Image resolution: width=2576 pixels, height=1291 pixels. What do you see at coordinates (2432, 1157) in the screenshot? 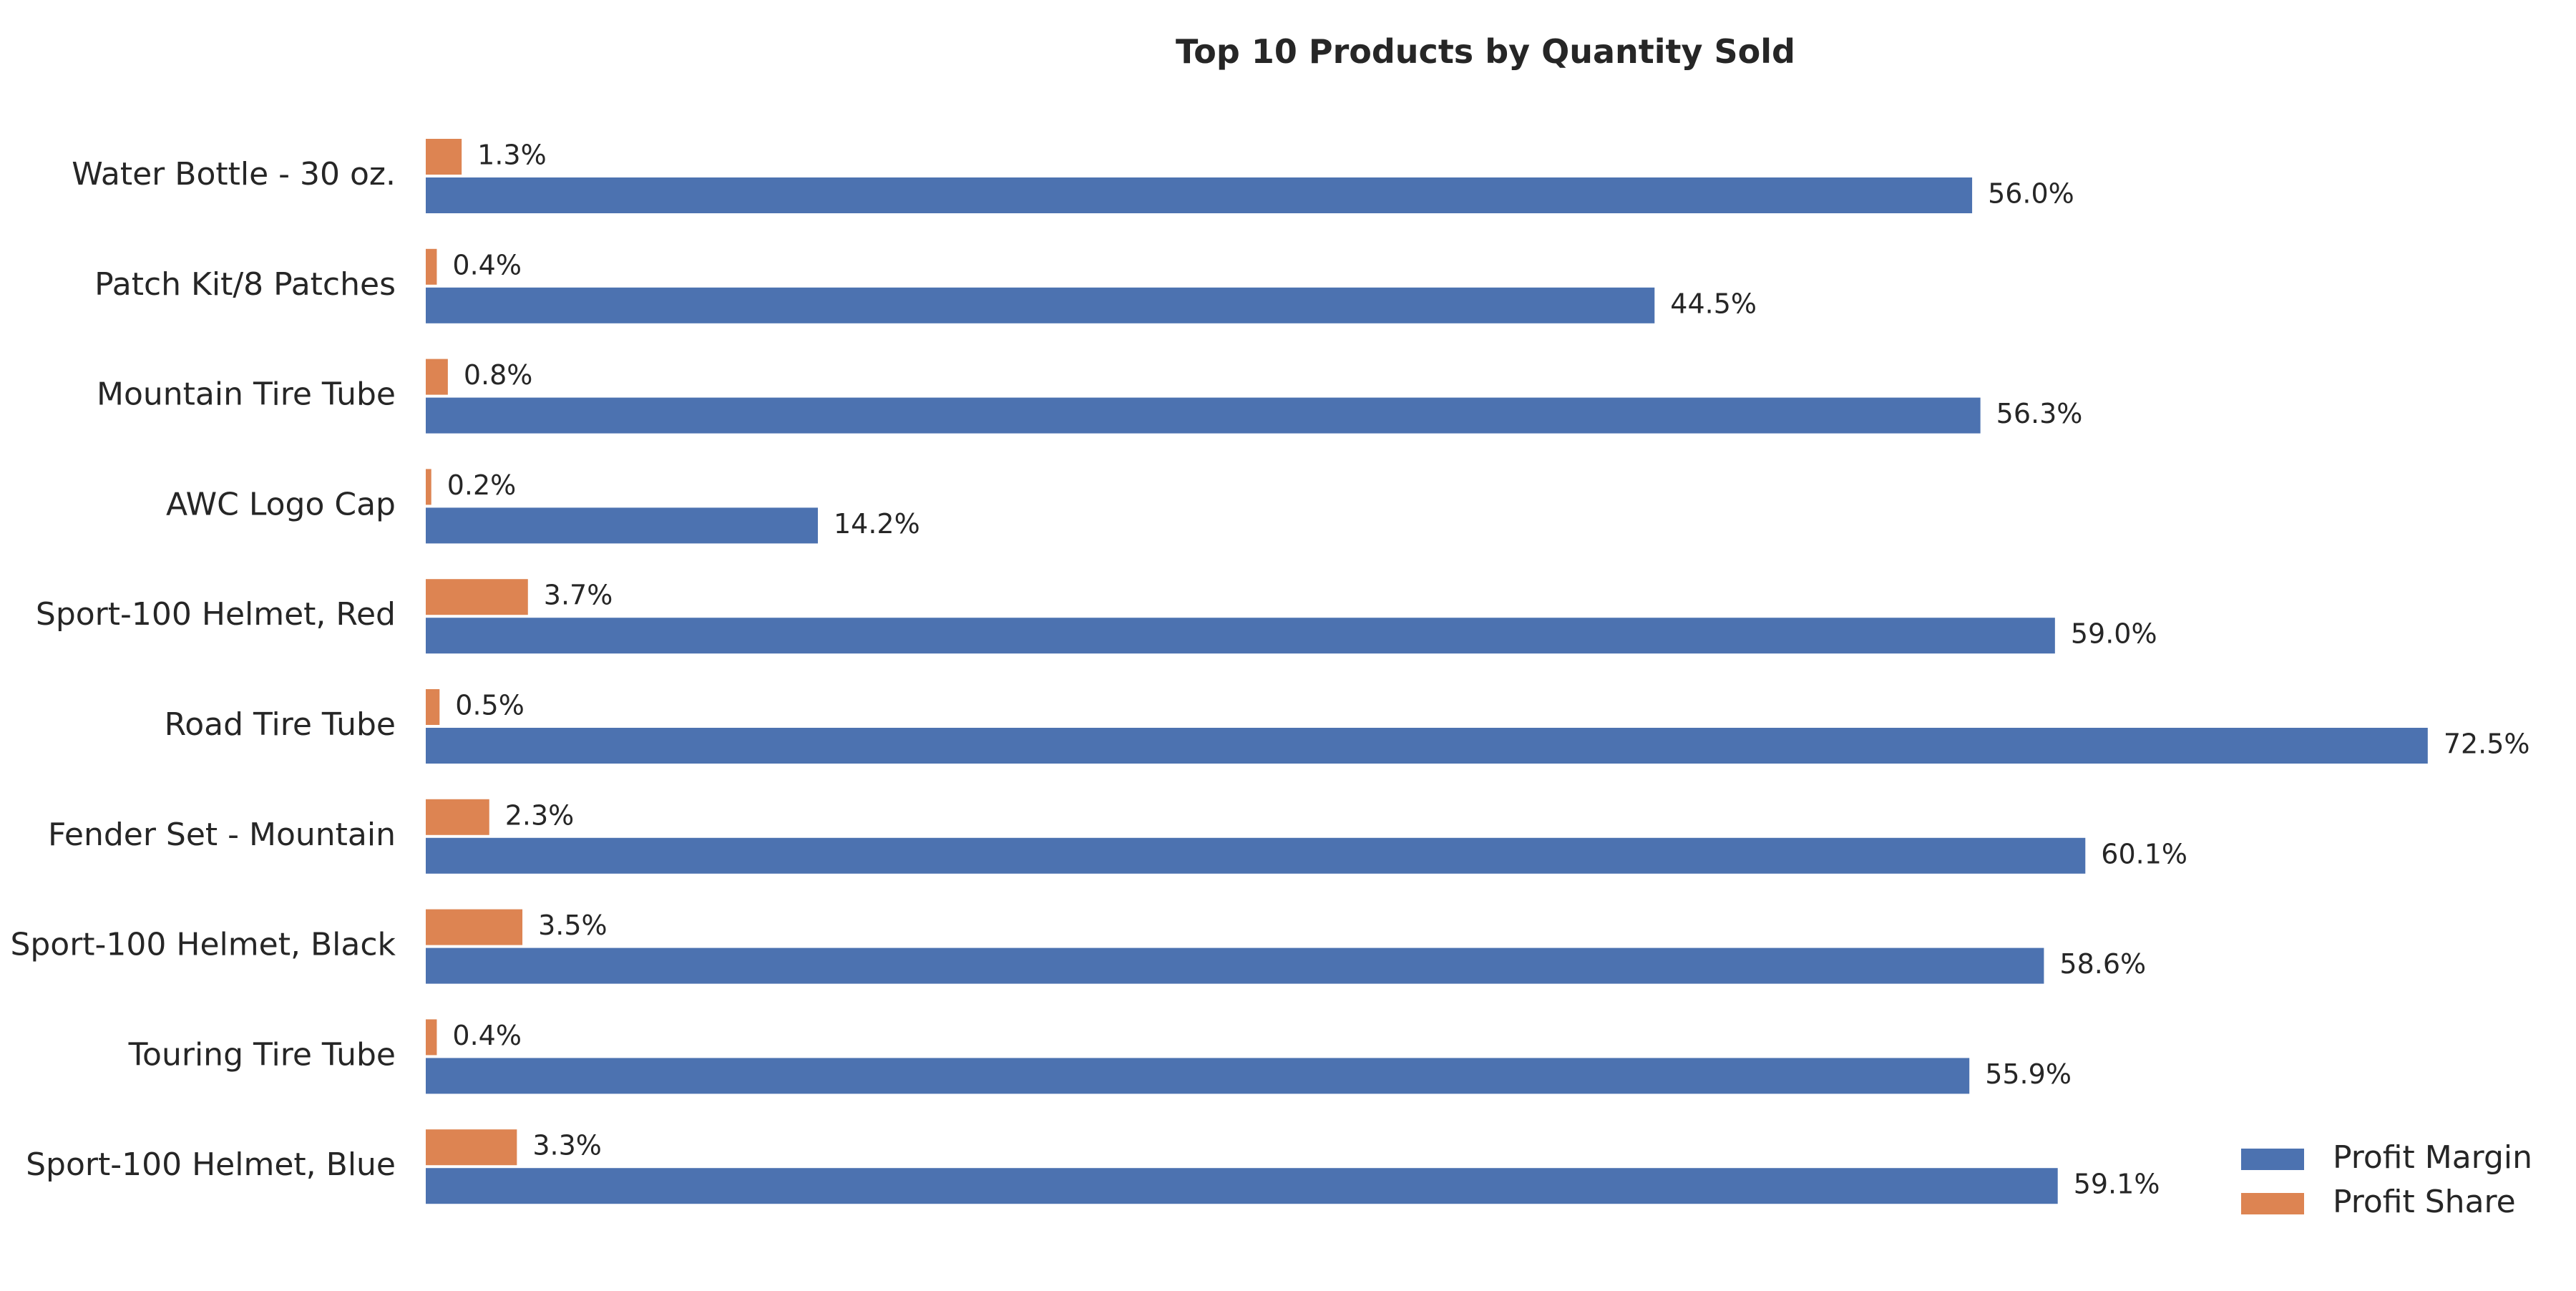
I see `legend-label: Profit Margin` at bounding box center [2432, 1157].